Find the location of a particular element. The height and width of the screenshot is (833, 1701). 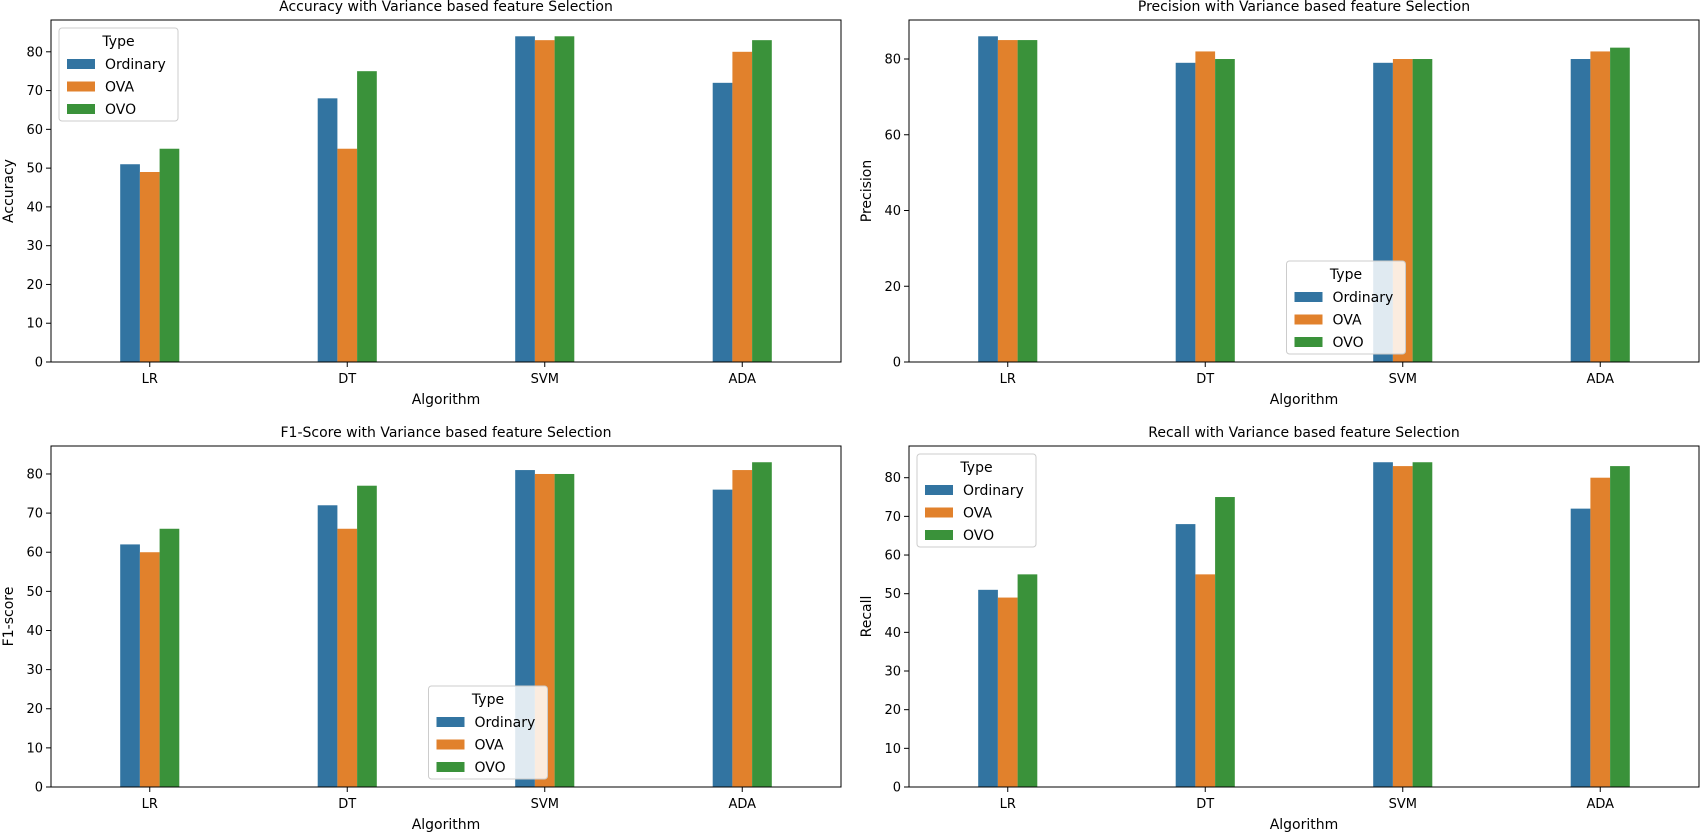

y-axis-label: Precision is located at coordinates (867, 191).